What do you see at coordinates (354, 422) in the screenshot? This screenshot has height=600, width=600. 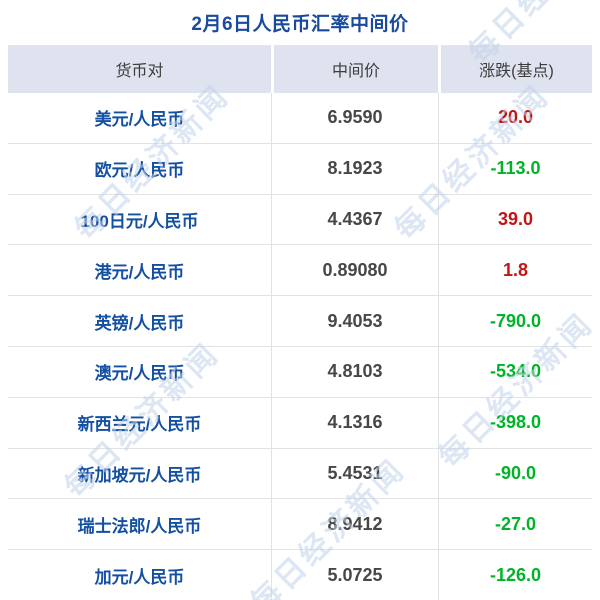 I see `mid-price-cell: 4.1316` at bounding box center [354, 422].